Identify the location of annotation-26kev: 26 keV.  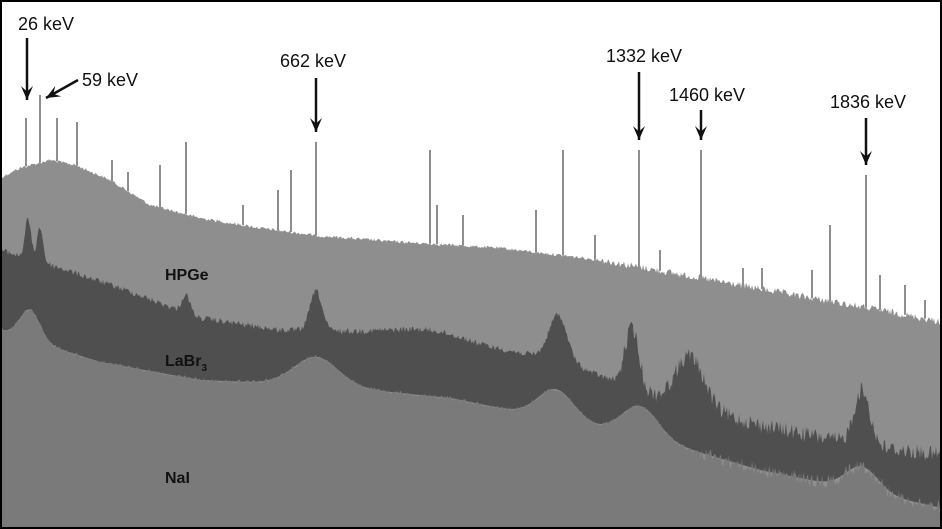
(46, 24).